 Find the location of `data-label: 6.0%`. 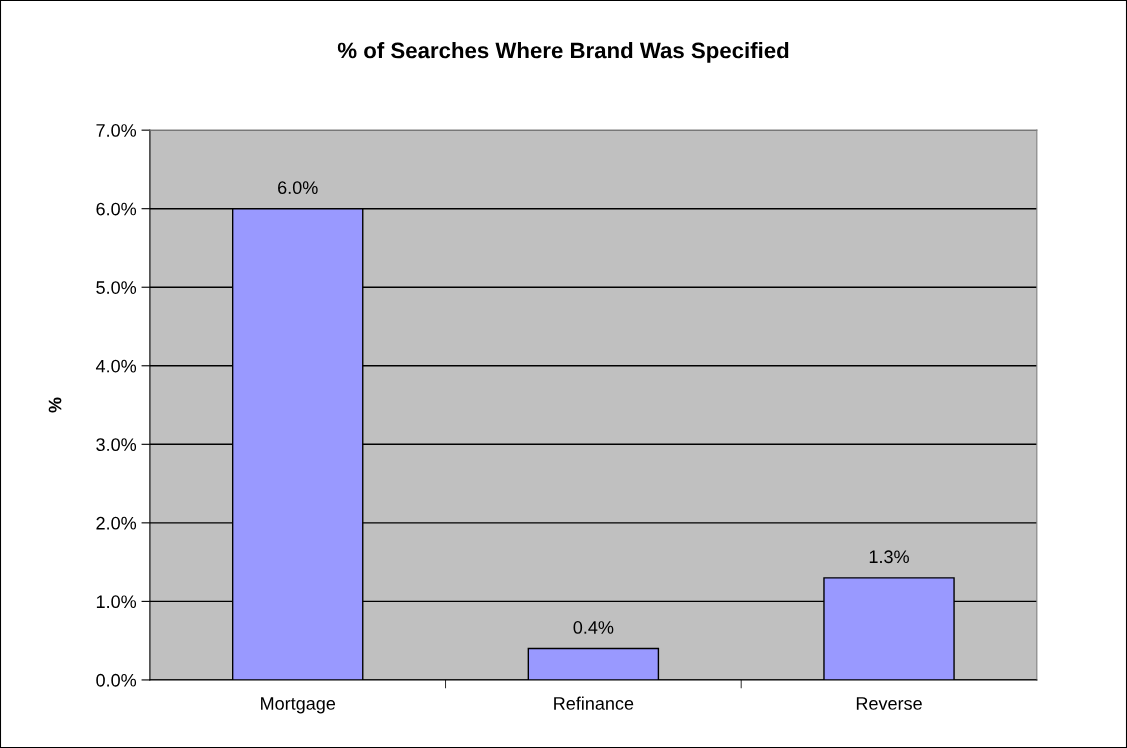

data-label: 6.0% is located at coordinates (298, 188).